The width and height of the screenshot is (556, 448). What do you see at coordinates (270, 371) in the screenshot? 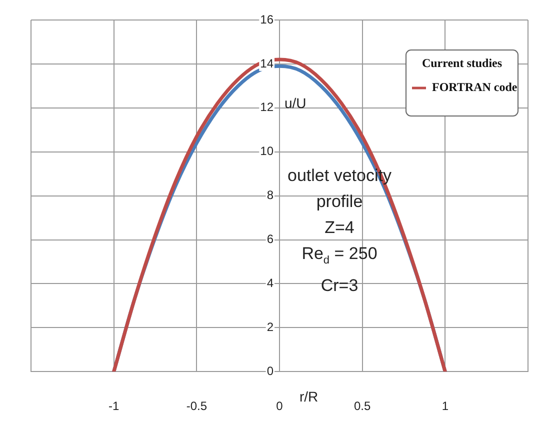
I see `y-tick-label: 0` at bounding box center [270, 371].